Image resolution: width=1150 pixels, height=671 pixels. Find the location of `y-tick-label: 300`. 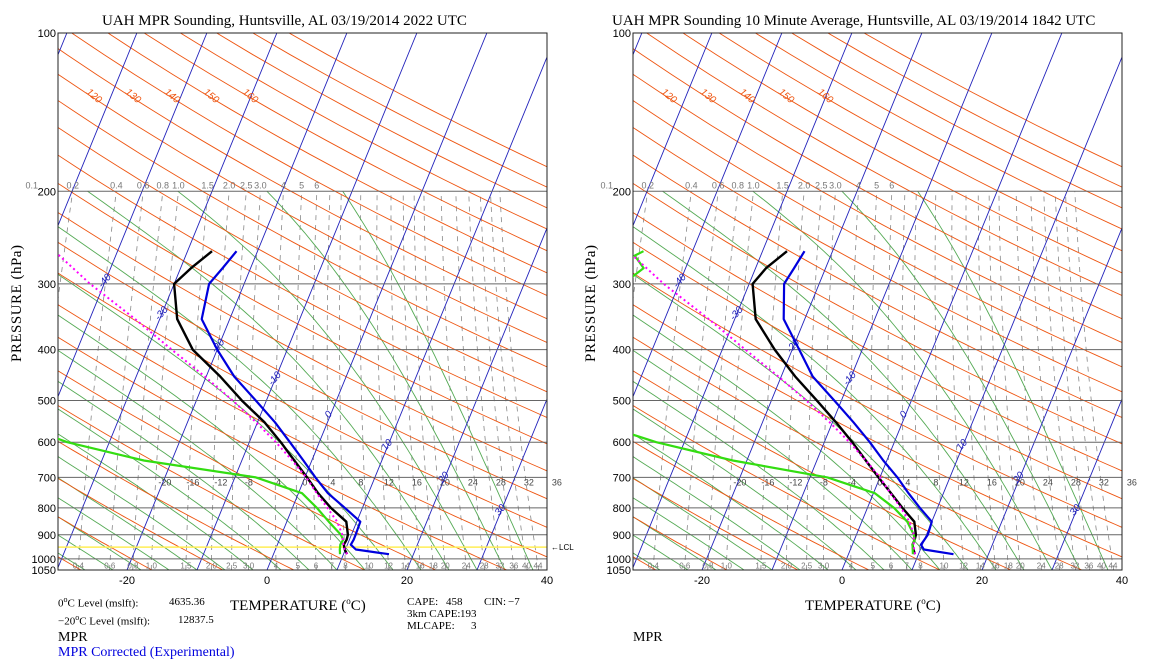

y-tick-label: 300 is located at coordinates (47, 285).